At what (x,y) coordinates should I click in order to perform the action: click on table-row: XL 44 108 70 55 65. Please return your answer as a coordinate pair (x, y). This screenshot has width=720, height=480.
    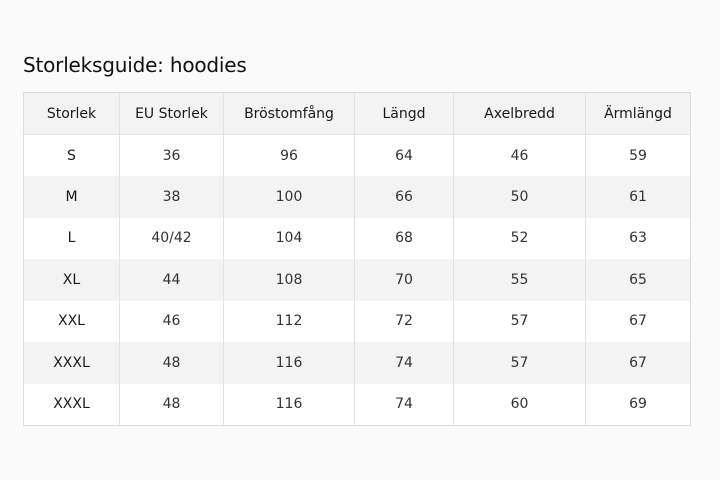
    Looking at the image, I should click on (357, 280).